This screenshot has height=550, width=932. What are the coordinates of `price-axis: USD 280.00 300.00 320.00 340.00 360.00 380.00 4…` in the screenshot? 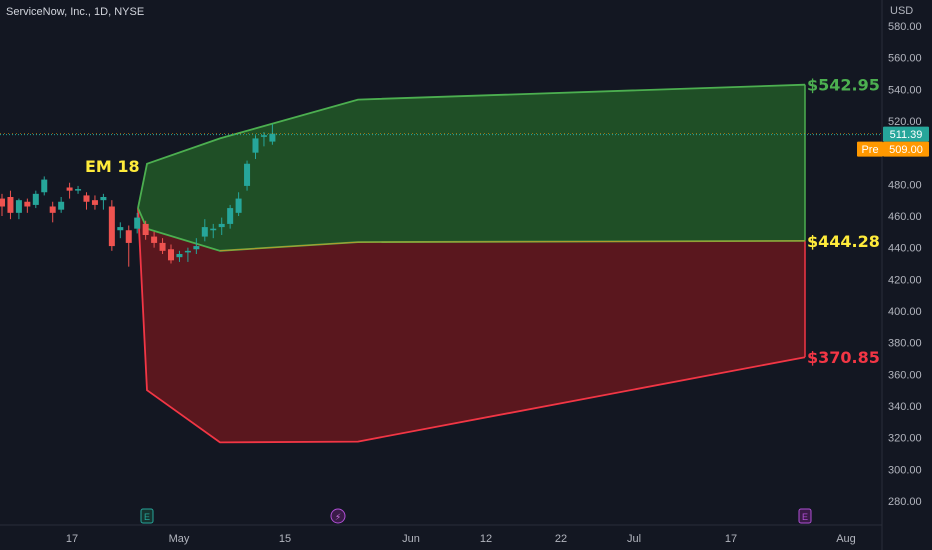 It's located at (893, 275).